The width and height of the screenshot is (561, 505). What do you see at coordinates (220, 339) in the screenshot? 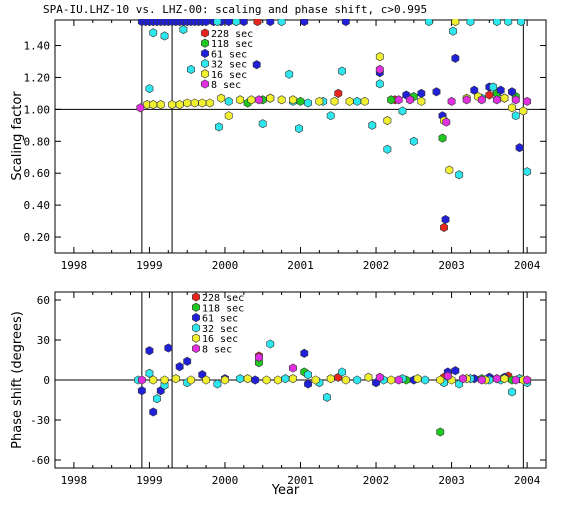
I see `legend-label: 16 sec` at bounding box center [220, 339].